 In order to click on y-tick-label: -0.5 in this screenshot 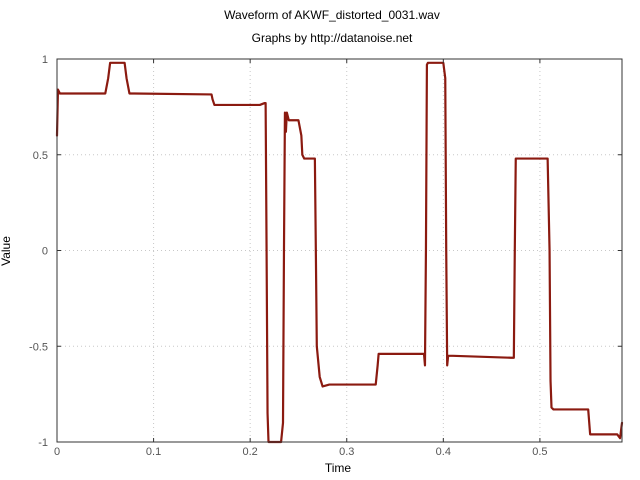, I will do `click(38, 347)`.